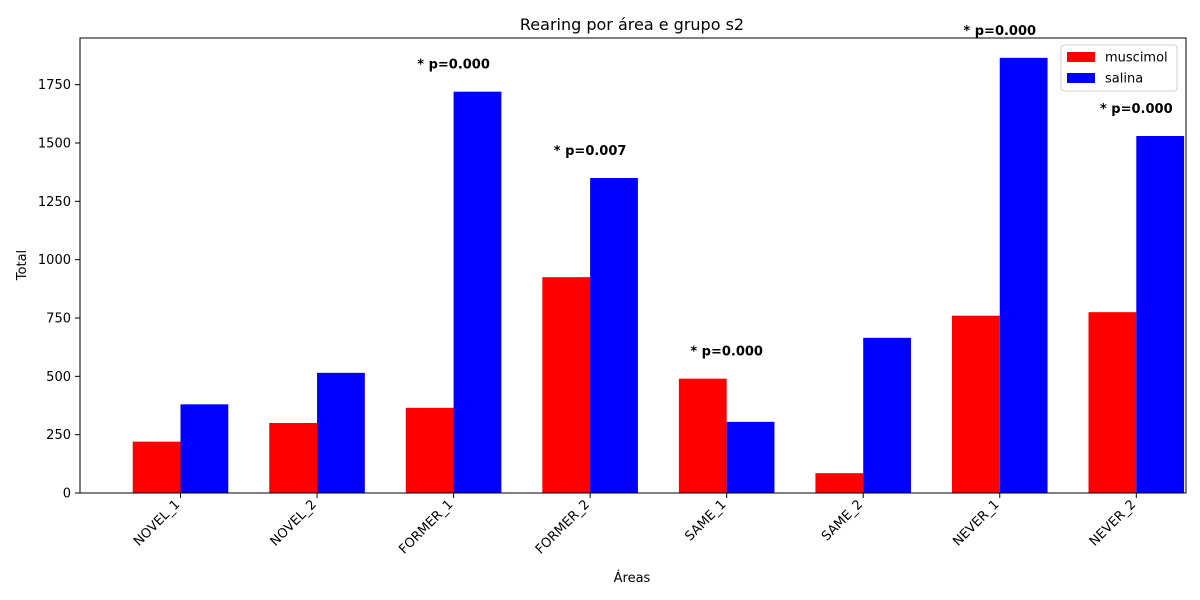 Image resolution: width=1200 pixels, height=600 pixels. What do you see at coordinates (58, 319) in the screenshot?
I see `y-tick-label: 750` at bounding box center [58, 319].